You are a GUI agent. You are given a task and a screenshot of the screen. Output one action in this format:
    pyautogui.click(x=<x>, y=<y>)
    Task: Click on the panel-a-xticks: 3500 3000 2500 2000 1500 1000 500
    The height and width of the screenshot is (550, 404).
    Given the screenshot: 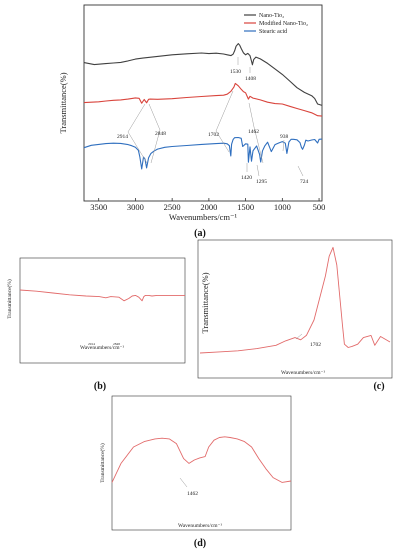 What is the action you would take?
    pyautogui.click(x=207, y=205)
    